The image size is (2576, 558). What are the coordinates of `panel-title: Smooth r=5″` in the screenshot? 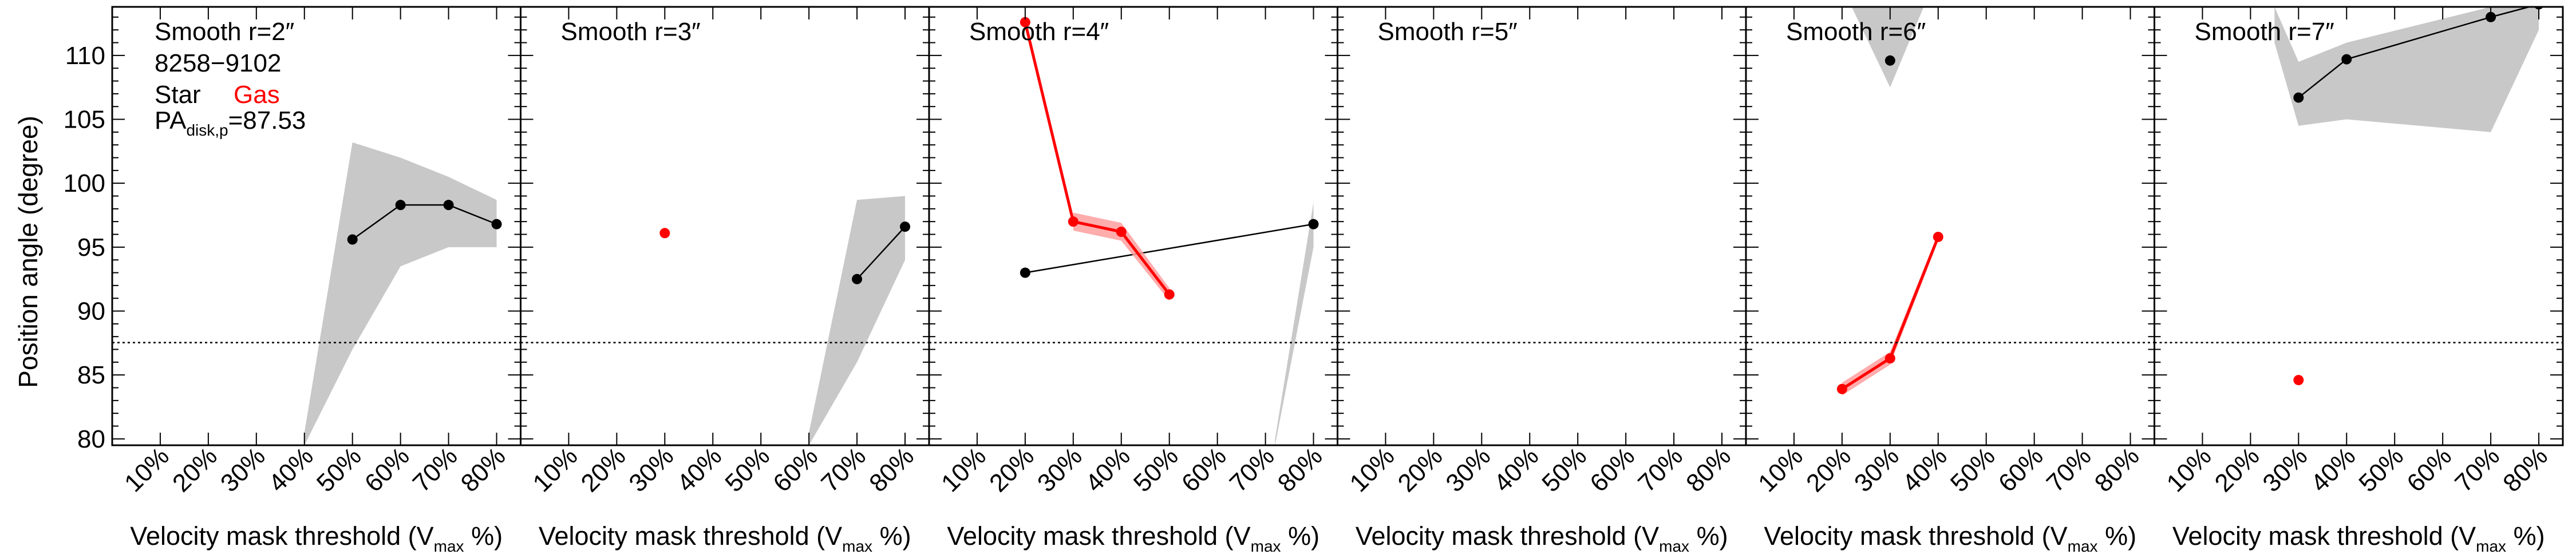 It's located at (1448, 32).